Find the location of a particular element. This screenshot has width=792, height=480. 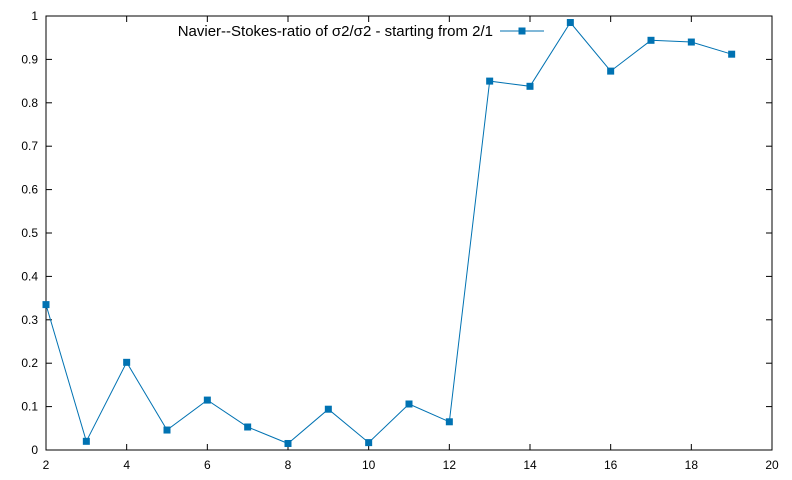

y-tick-label: 0.6 is located at coordinates (29, 190).